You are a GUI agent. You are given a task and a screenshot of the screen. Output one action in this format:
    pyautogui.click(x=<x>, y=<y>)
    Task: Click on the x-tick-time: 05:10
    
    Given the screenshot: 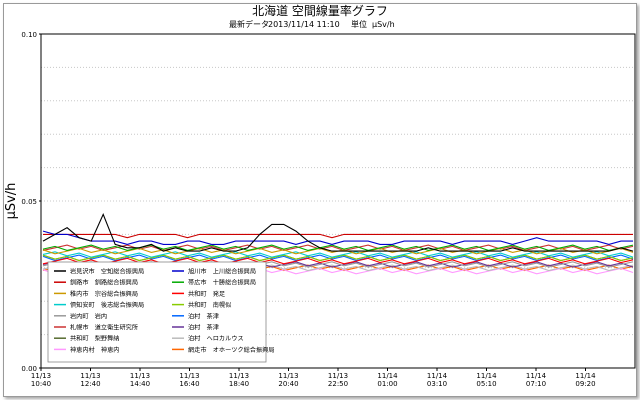 What is the action you would take?
    pyautogui.click(x=486, y=384)
    